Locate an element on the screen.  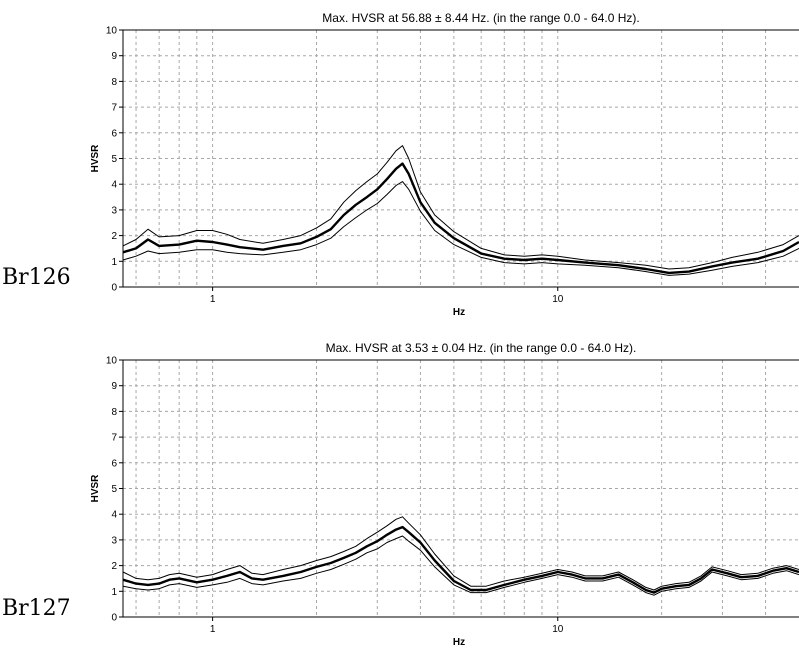
panel-label-br126: Br126 is located at coordinates (36, 277).